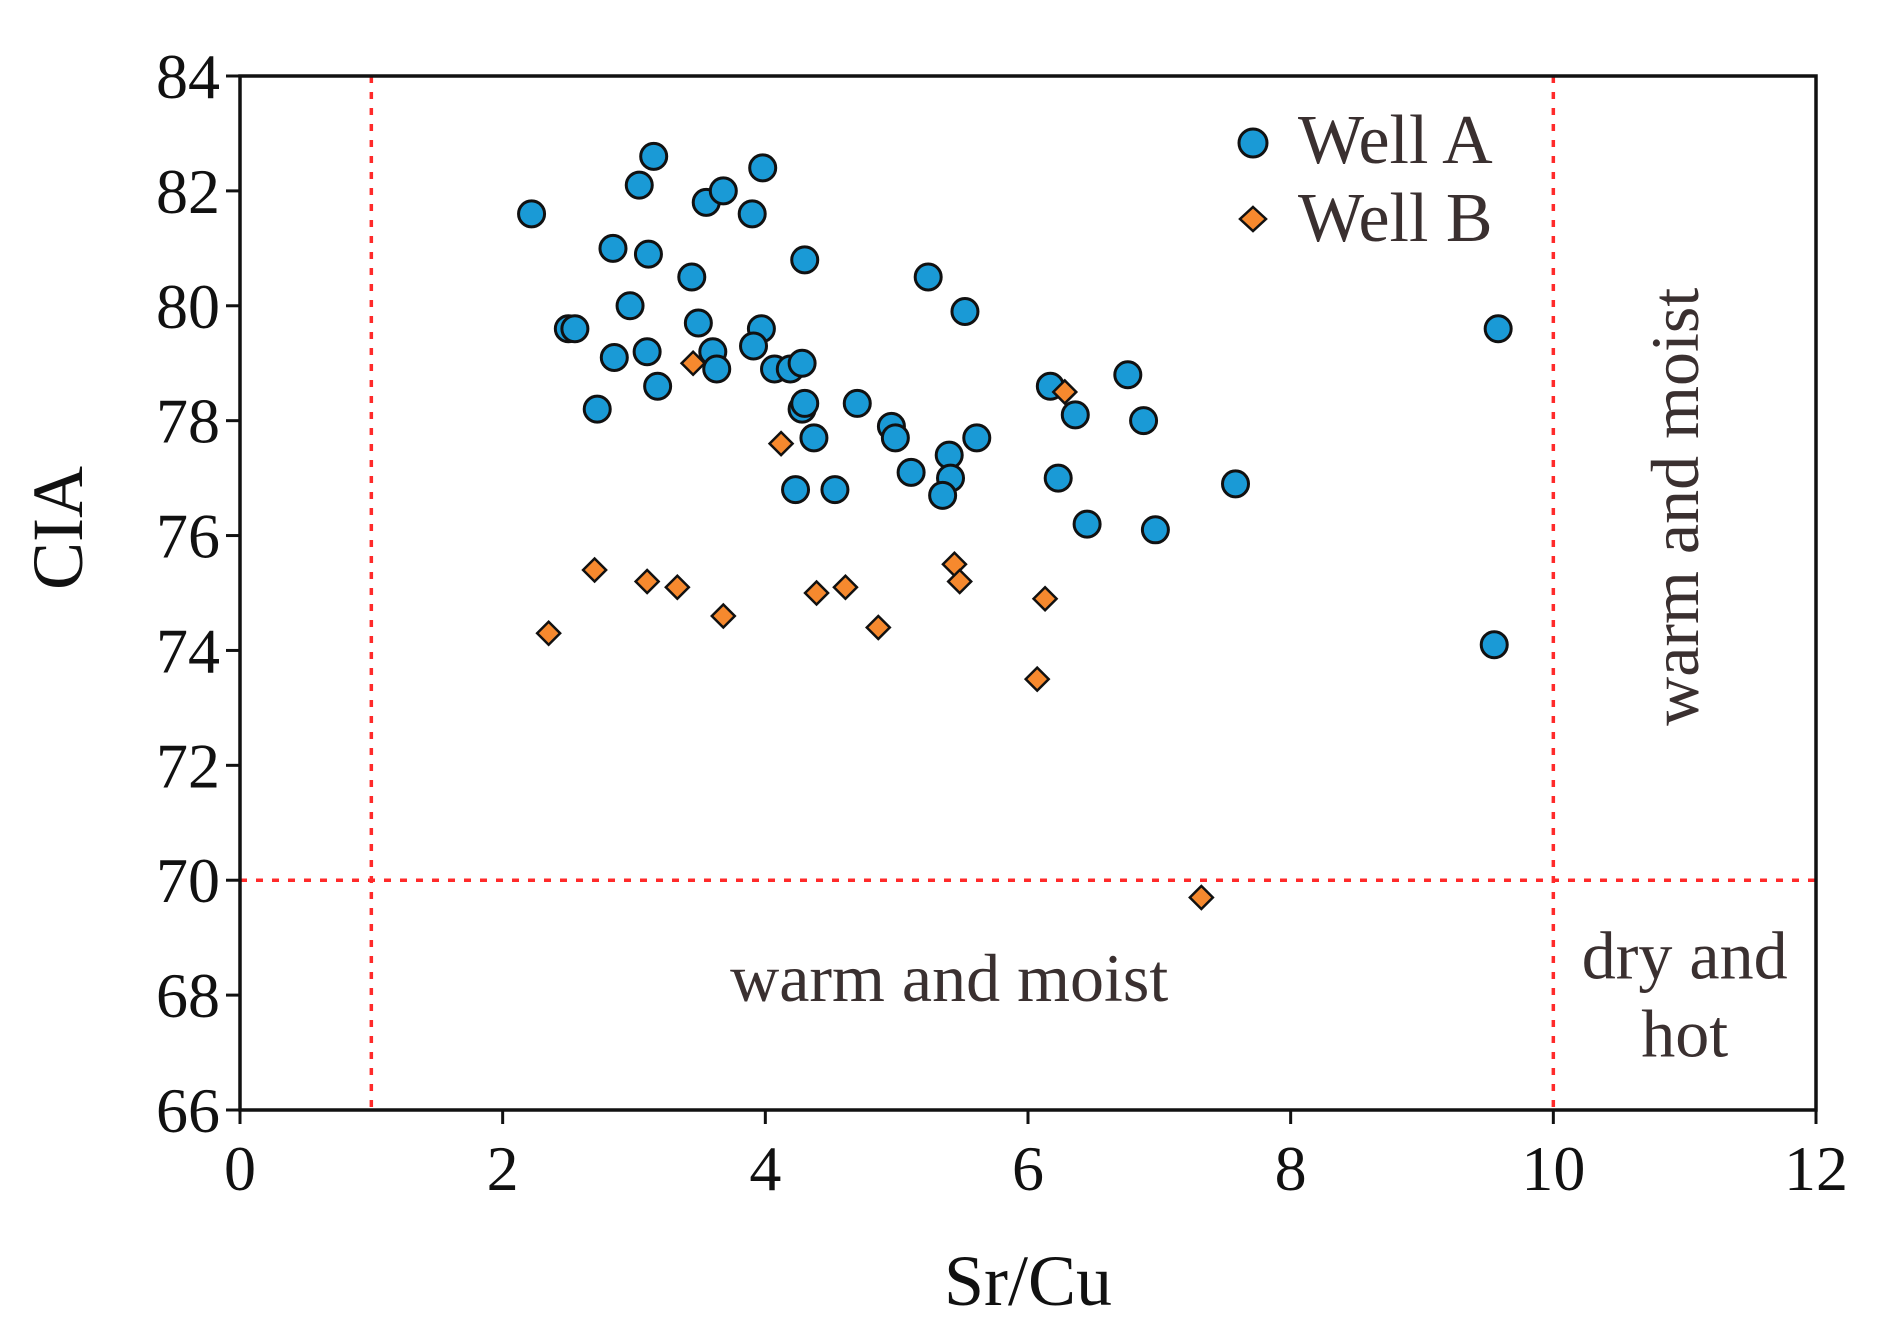 This screenshot has height=1332, width=1890. What do you see at coordinates (58, 528) in the screenshot?
I see `y-axis-title: CIA` at bounding box center [58, 528].